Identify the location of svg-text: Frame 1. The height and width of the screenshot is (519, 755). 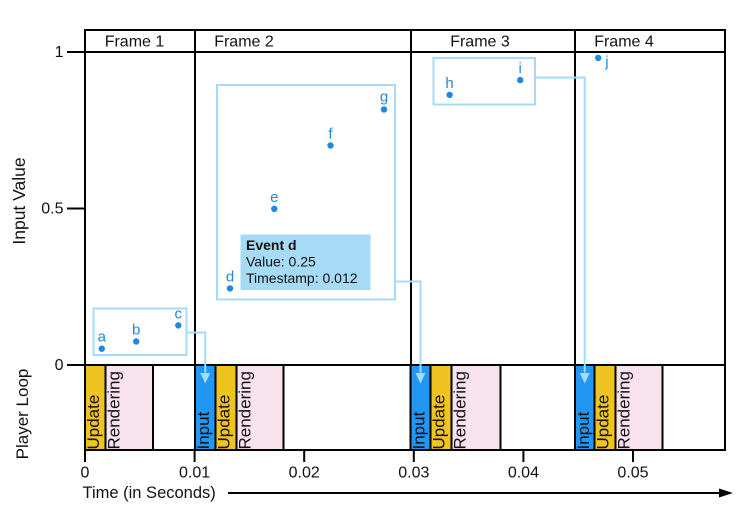
(135, 42).